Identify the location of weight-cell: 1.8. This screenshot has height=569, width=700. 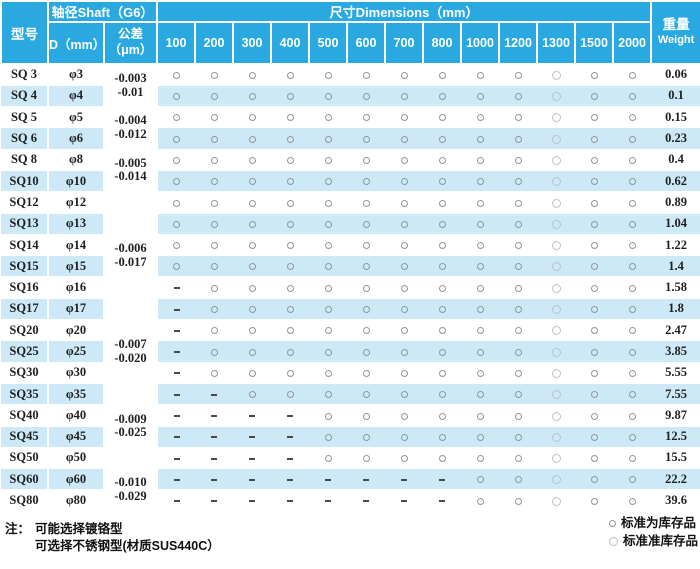
(675, 309).